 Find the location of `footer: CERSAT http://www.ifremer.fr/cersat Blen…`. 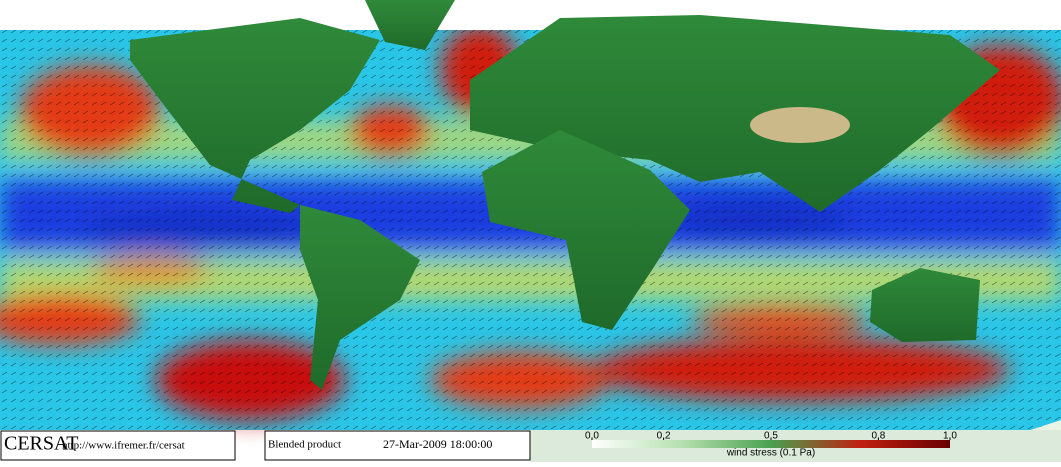

footer: CERSAT http://www.ifremer.fr/cersat Blen… is located at coordinates (530, 446).